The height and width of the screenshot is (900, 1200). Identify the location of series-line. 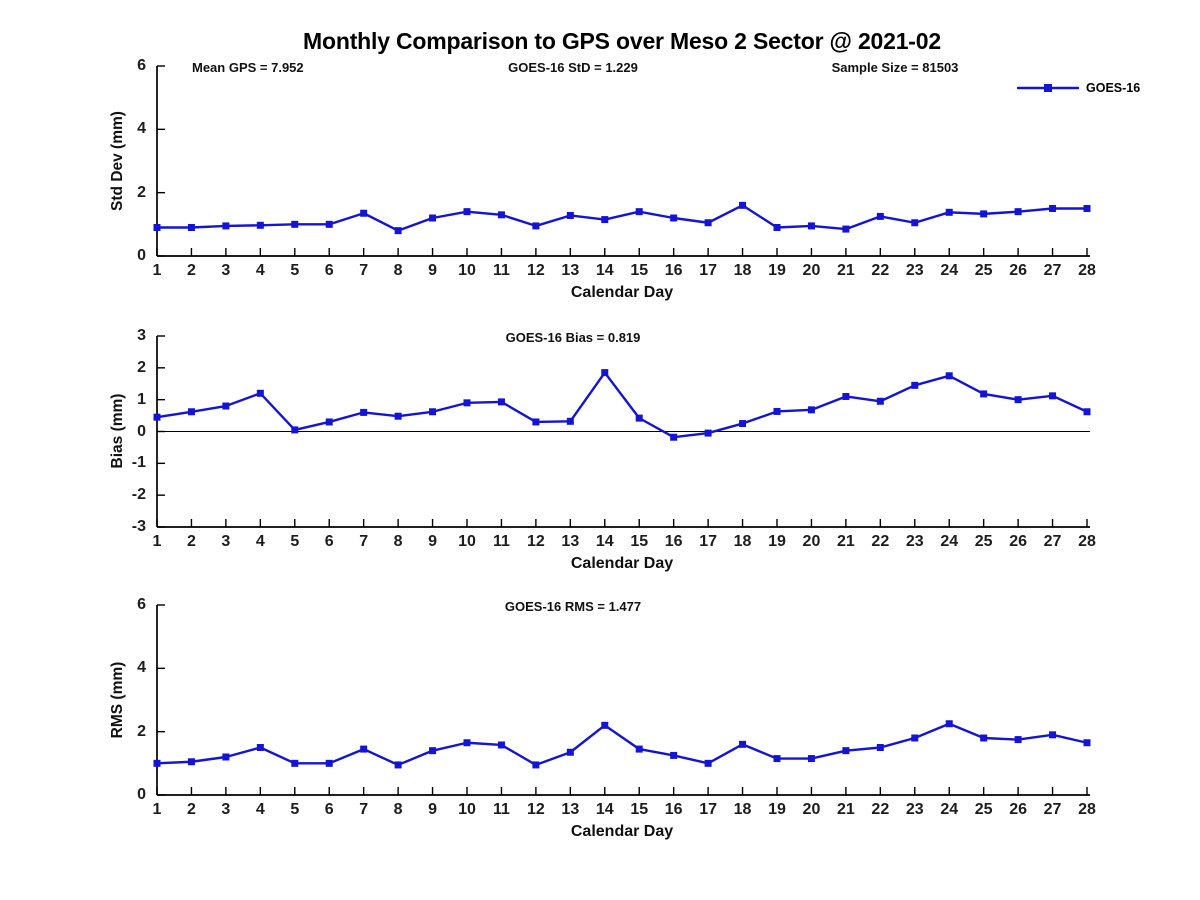
(622, 218).